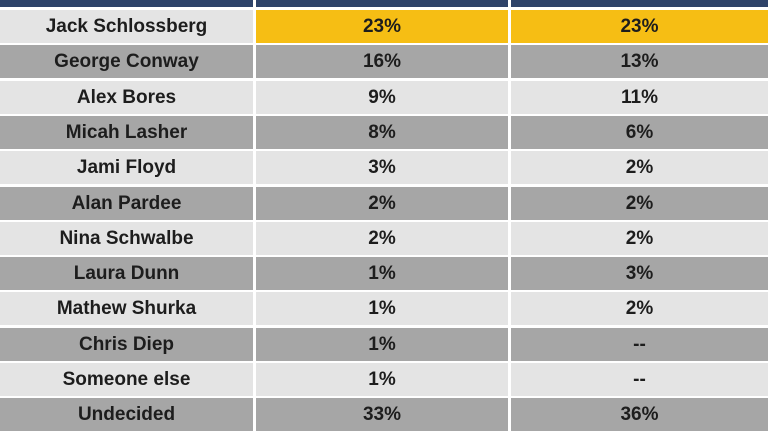  What do you see at coordinates (639, 61) in the screenshot?
I see `poll-value-cell-2: 13%` at bounding box center [639, 61].